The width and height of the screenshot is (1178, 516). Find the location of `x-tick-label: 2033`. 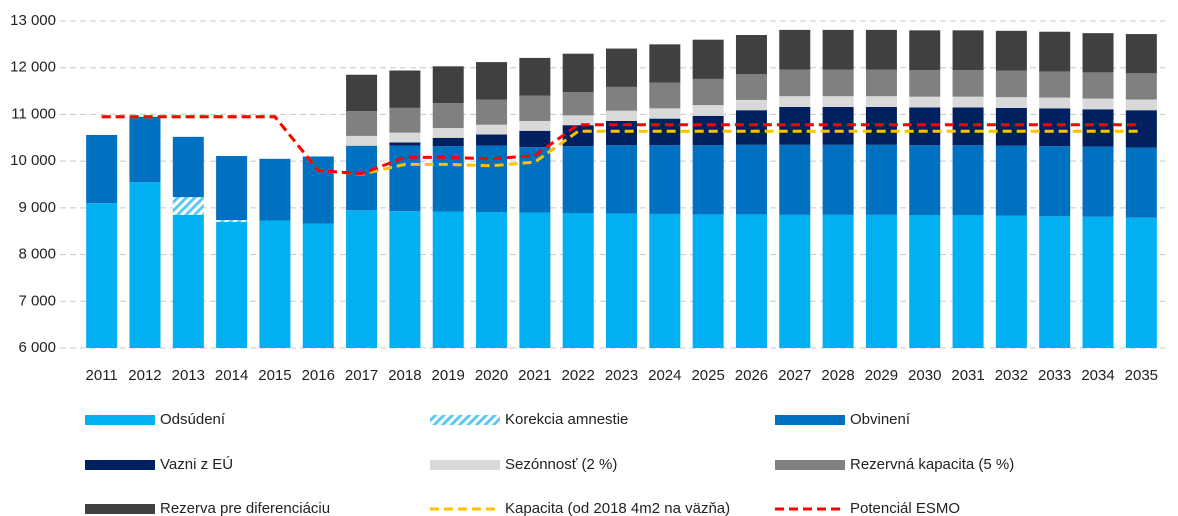

x-tick-label: 2033 is located at coordinates (1054, 375).